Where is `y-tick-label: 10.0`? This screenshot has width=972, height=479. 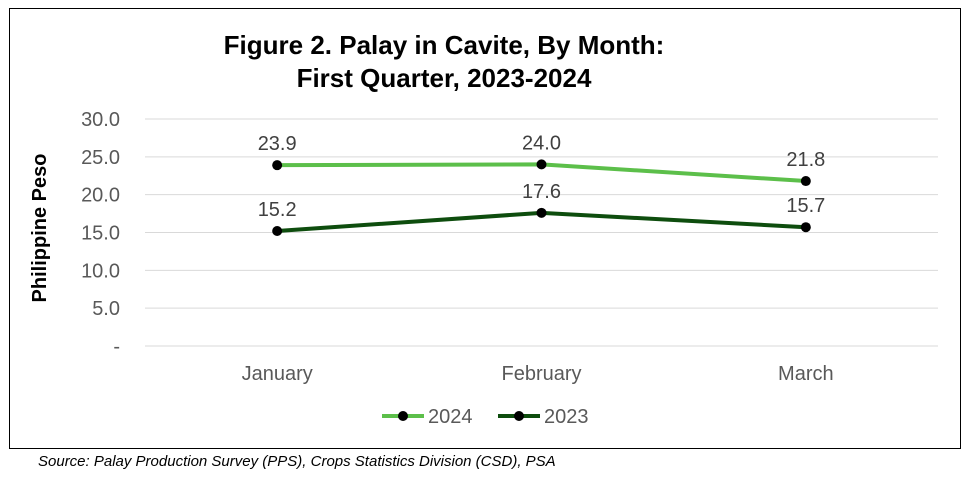
y-tick-label: 10.0 is located at coordinates (100, 271).